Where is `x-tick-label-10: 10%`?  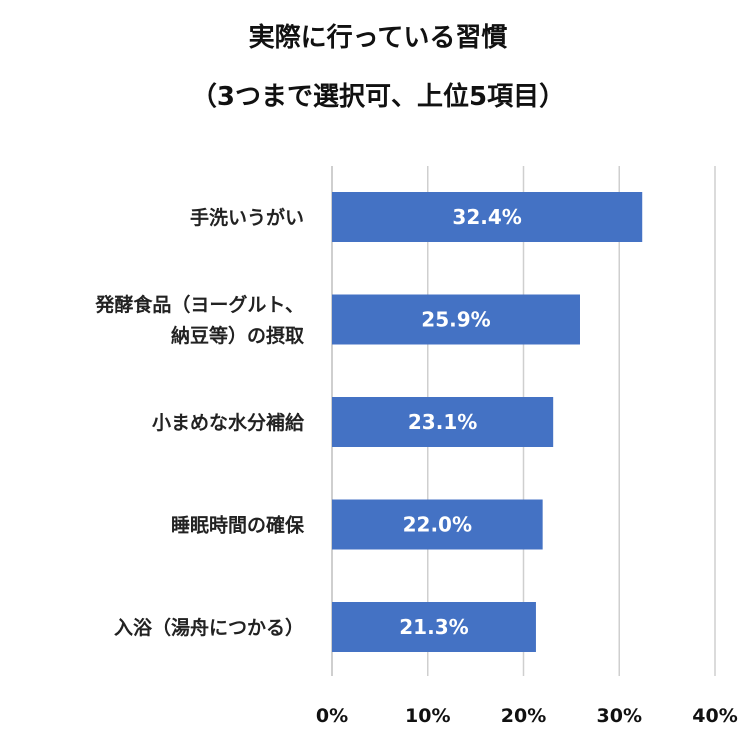 x-tick-label-10: 10% is located at coordinates (427, 716).